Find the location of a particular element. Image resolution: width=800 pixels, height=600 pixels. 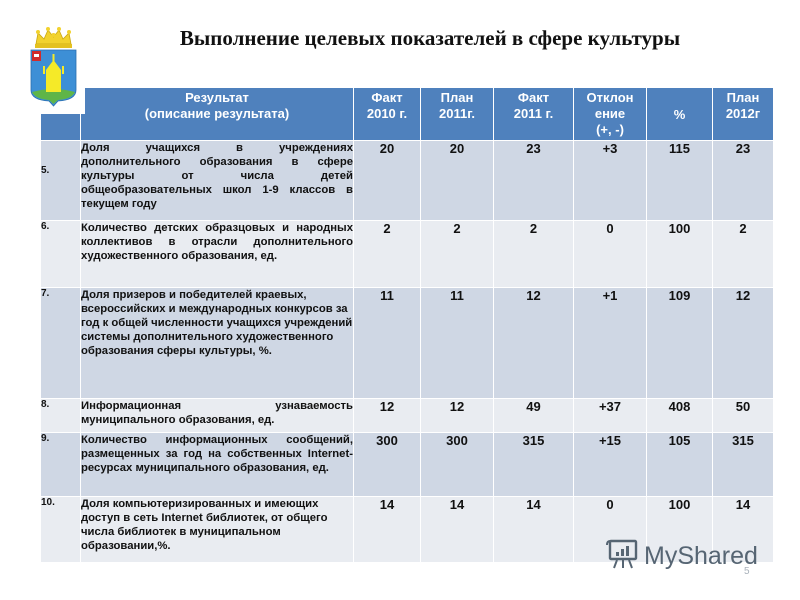

header-result-line2: (описание результата) is located at coordinates (217, 113).